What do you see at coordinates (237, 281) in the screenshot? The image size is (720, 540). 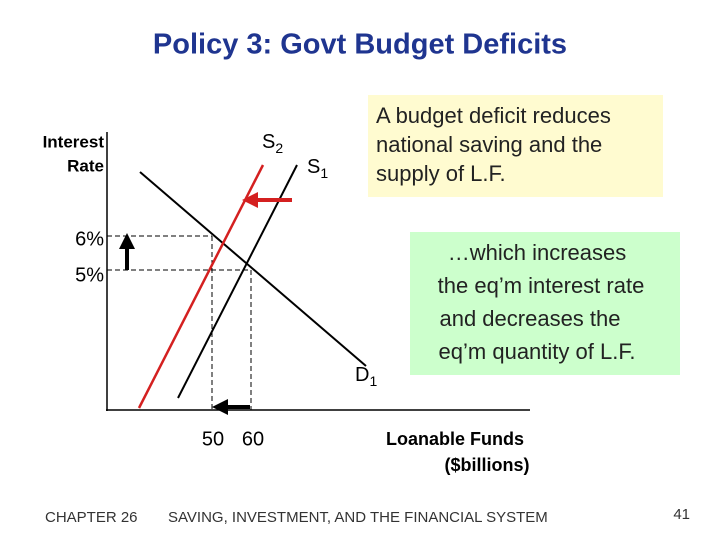 I see `supply-curve` at bounding box center [237, 281].